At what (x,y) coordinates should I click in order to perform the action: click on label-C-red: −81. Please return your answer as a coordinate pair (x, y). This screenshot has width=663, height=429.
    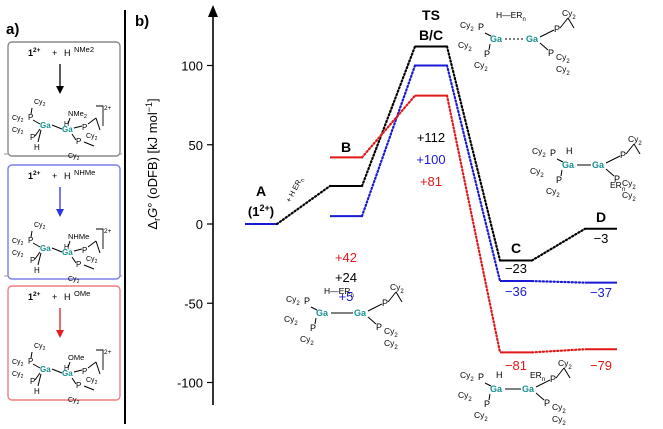
    Looking at the image, I should click on (516, 365).